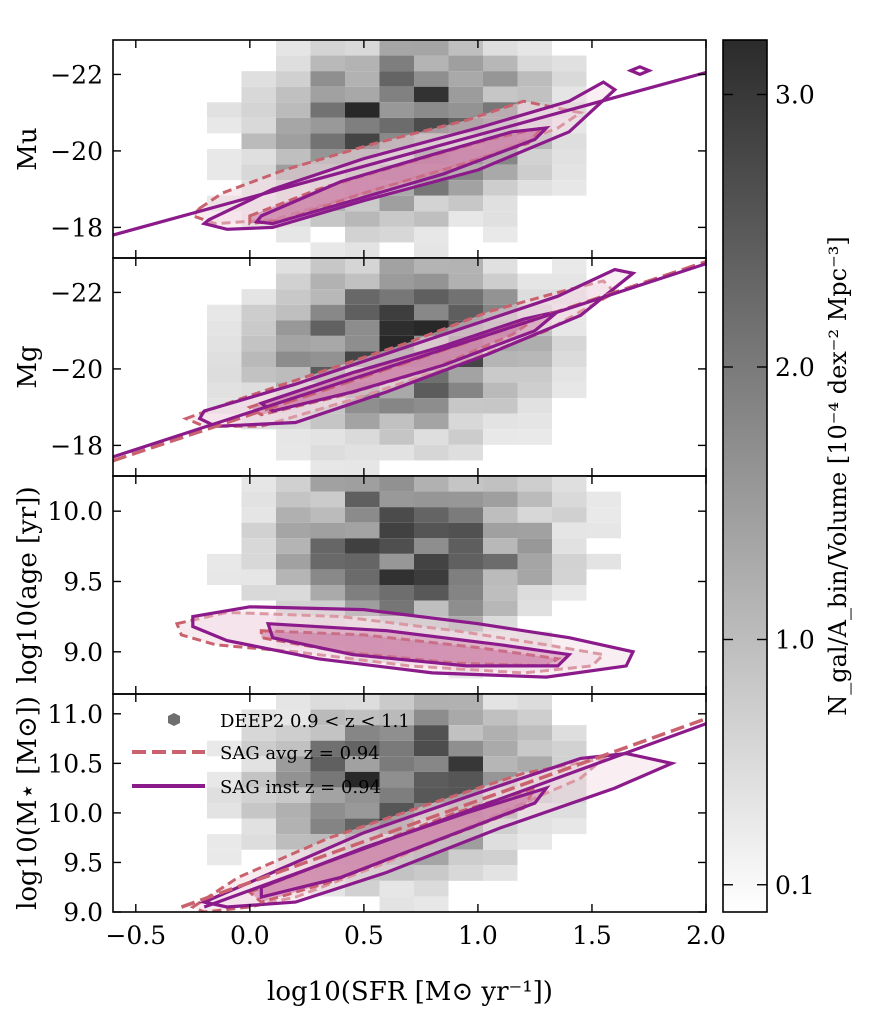 This screenshot has width=871, height=1015. I want to click on colorbar-gradient, so click(745, 476).